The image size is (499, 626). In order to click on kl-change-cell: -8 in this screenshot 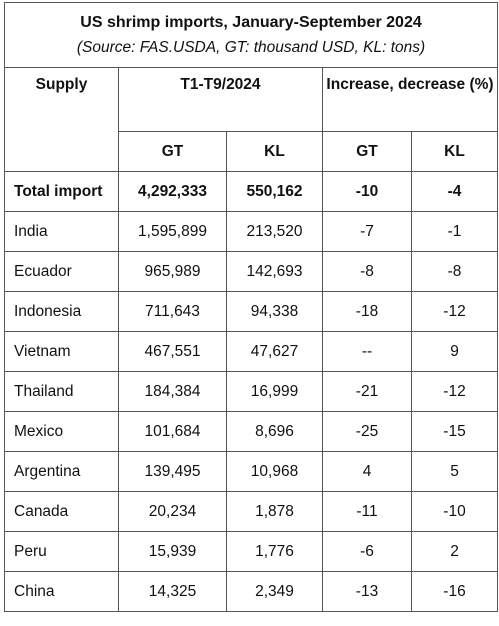, I will do `click(454, 271)`.